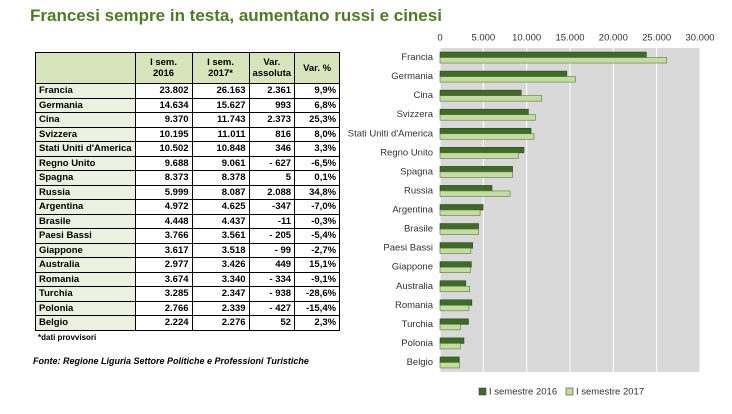 This screenshot has height=414, width=732. What do you see at coordinates (220, 163) in the screenshot?
I see `table-cell: 9.061` at bounding box center [220, 163].